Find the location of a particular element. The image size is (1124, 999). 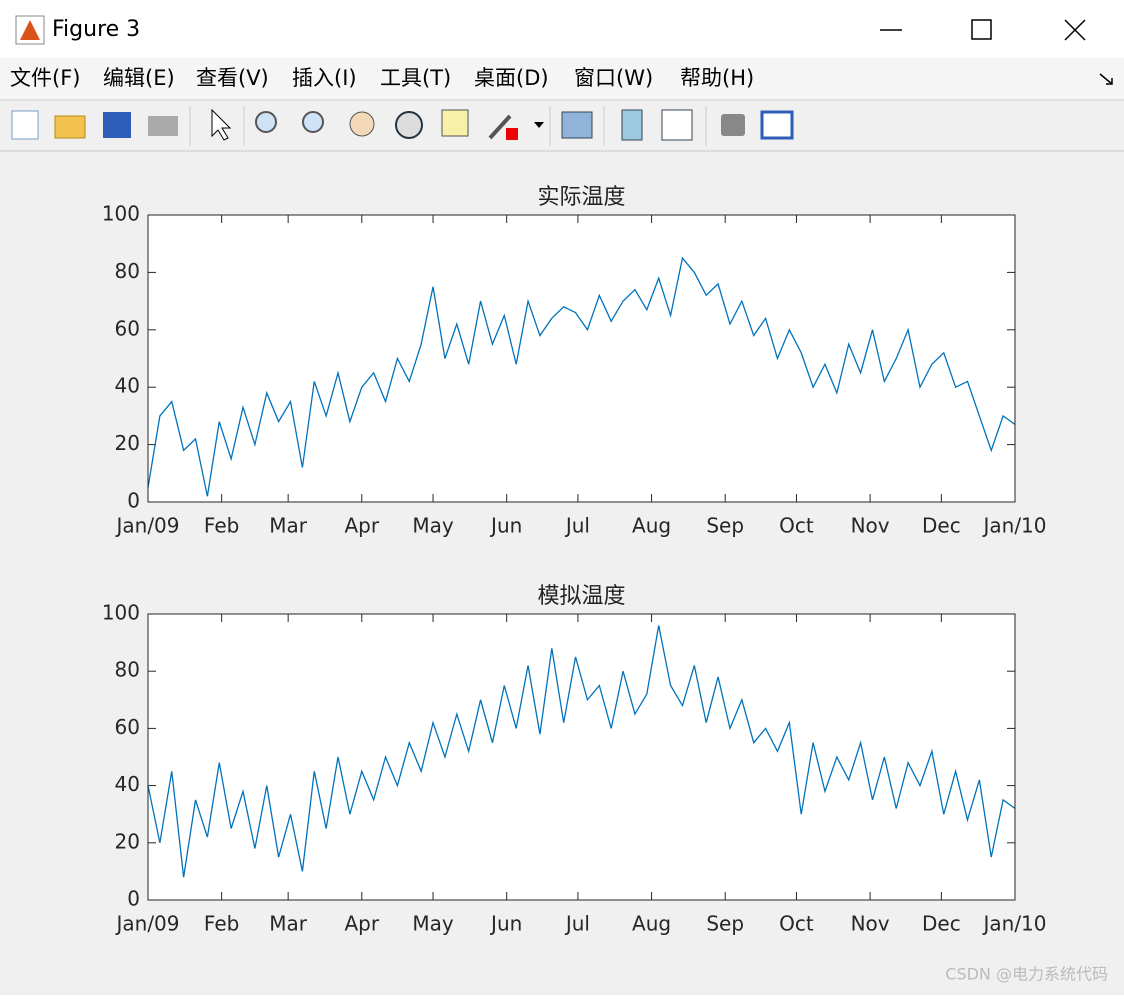

close-button is located at coordinates (1075, 30).